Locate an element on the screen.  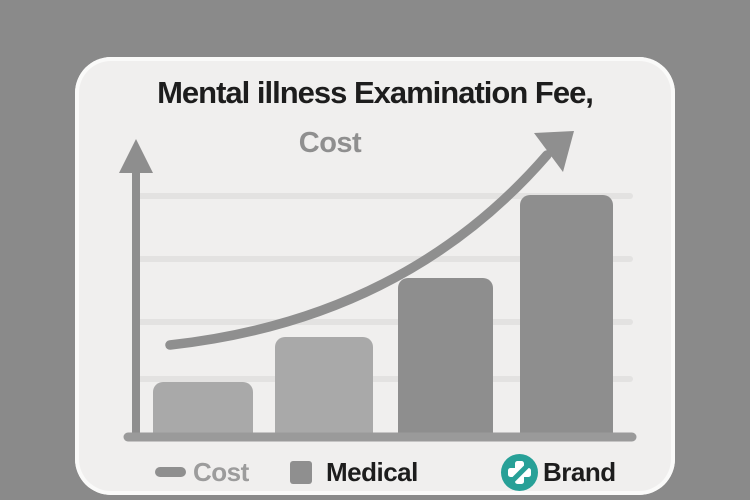
chart-title: Mental illness Examination Fee, is located at coordinates (375, 92).